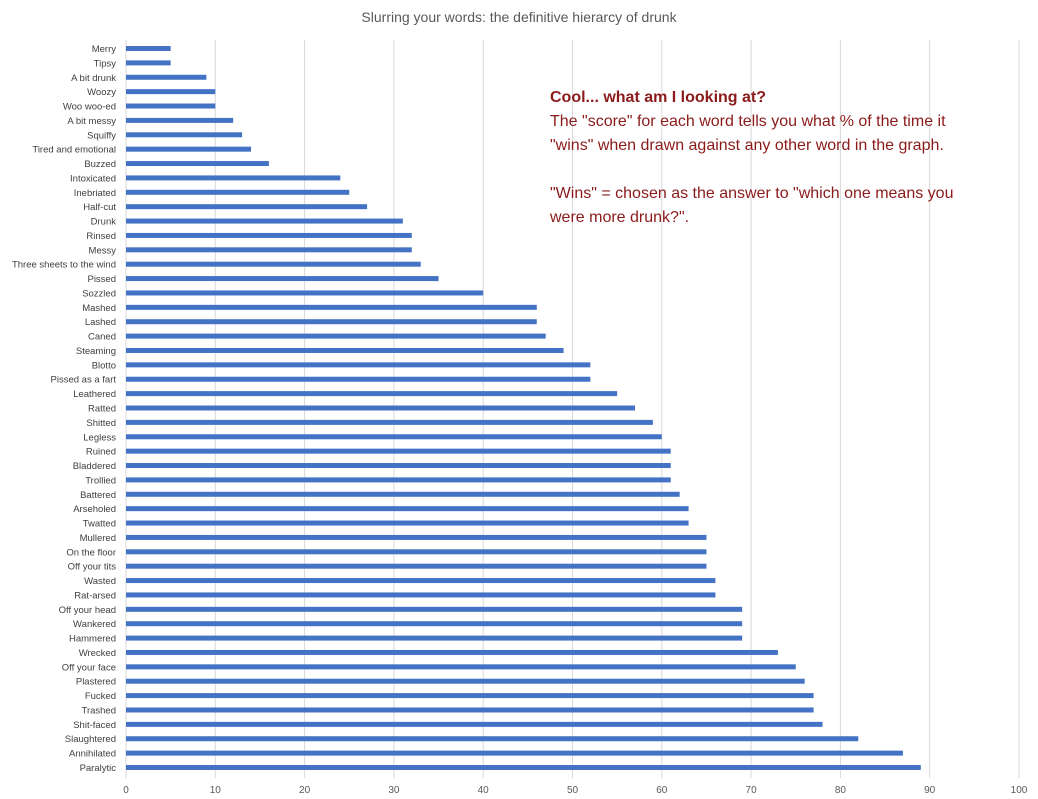 The width and height of the screenshot is (1038, 799). I want to click on category-label: Mashed, so click(99, 308).